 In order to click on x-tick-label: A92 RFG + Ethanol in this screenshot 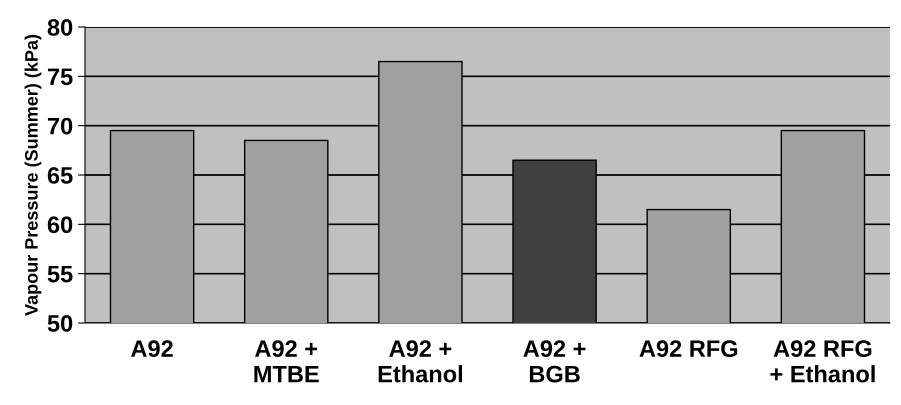, I will do `click(822, 361)`.